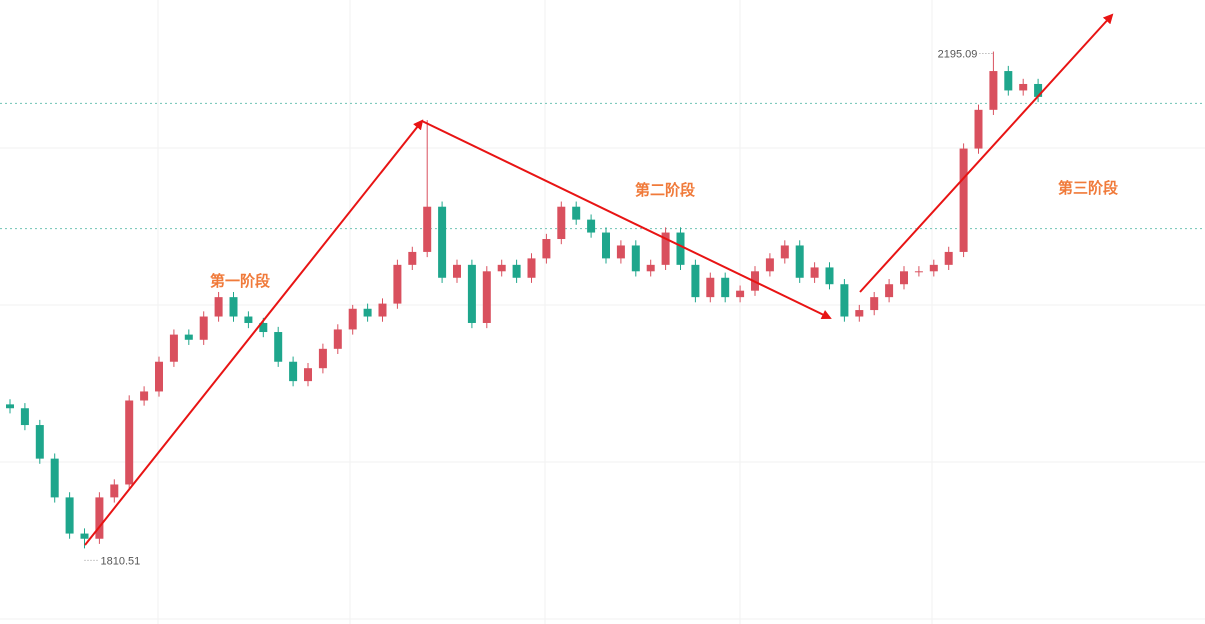 This screenshot has height=624, width=1205. I want to click on annotation: 第三阶段, so click(1088, 188).